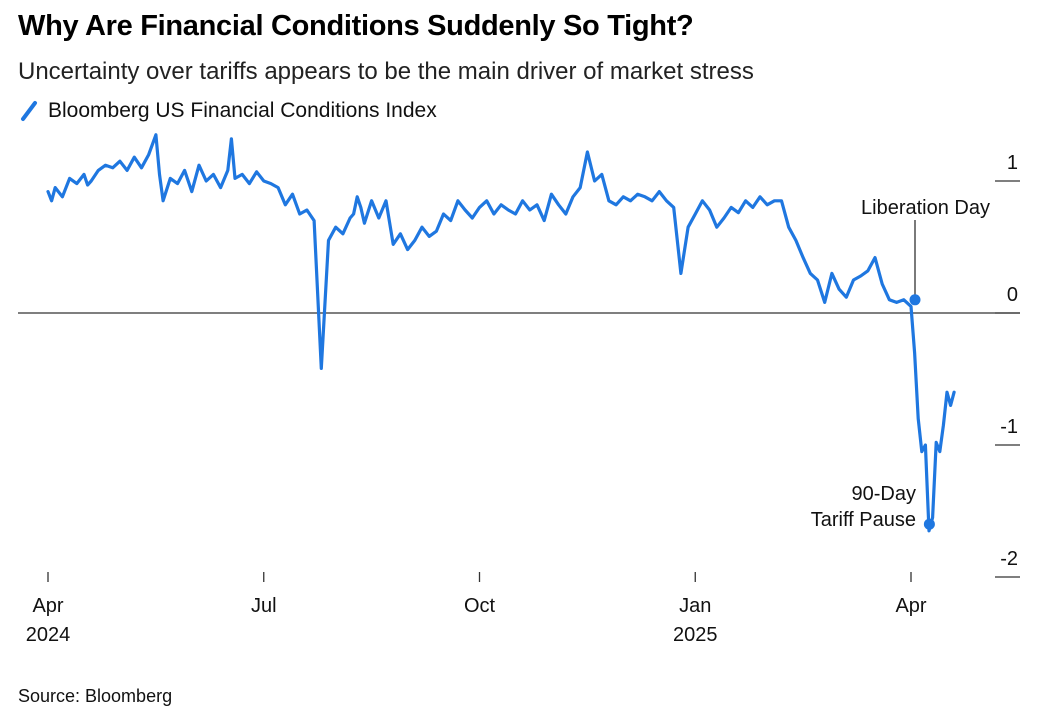  I want to click on x-tick-label: Jan, so click(695, 606).